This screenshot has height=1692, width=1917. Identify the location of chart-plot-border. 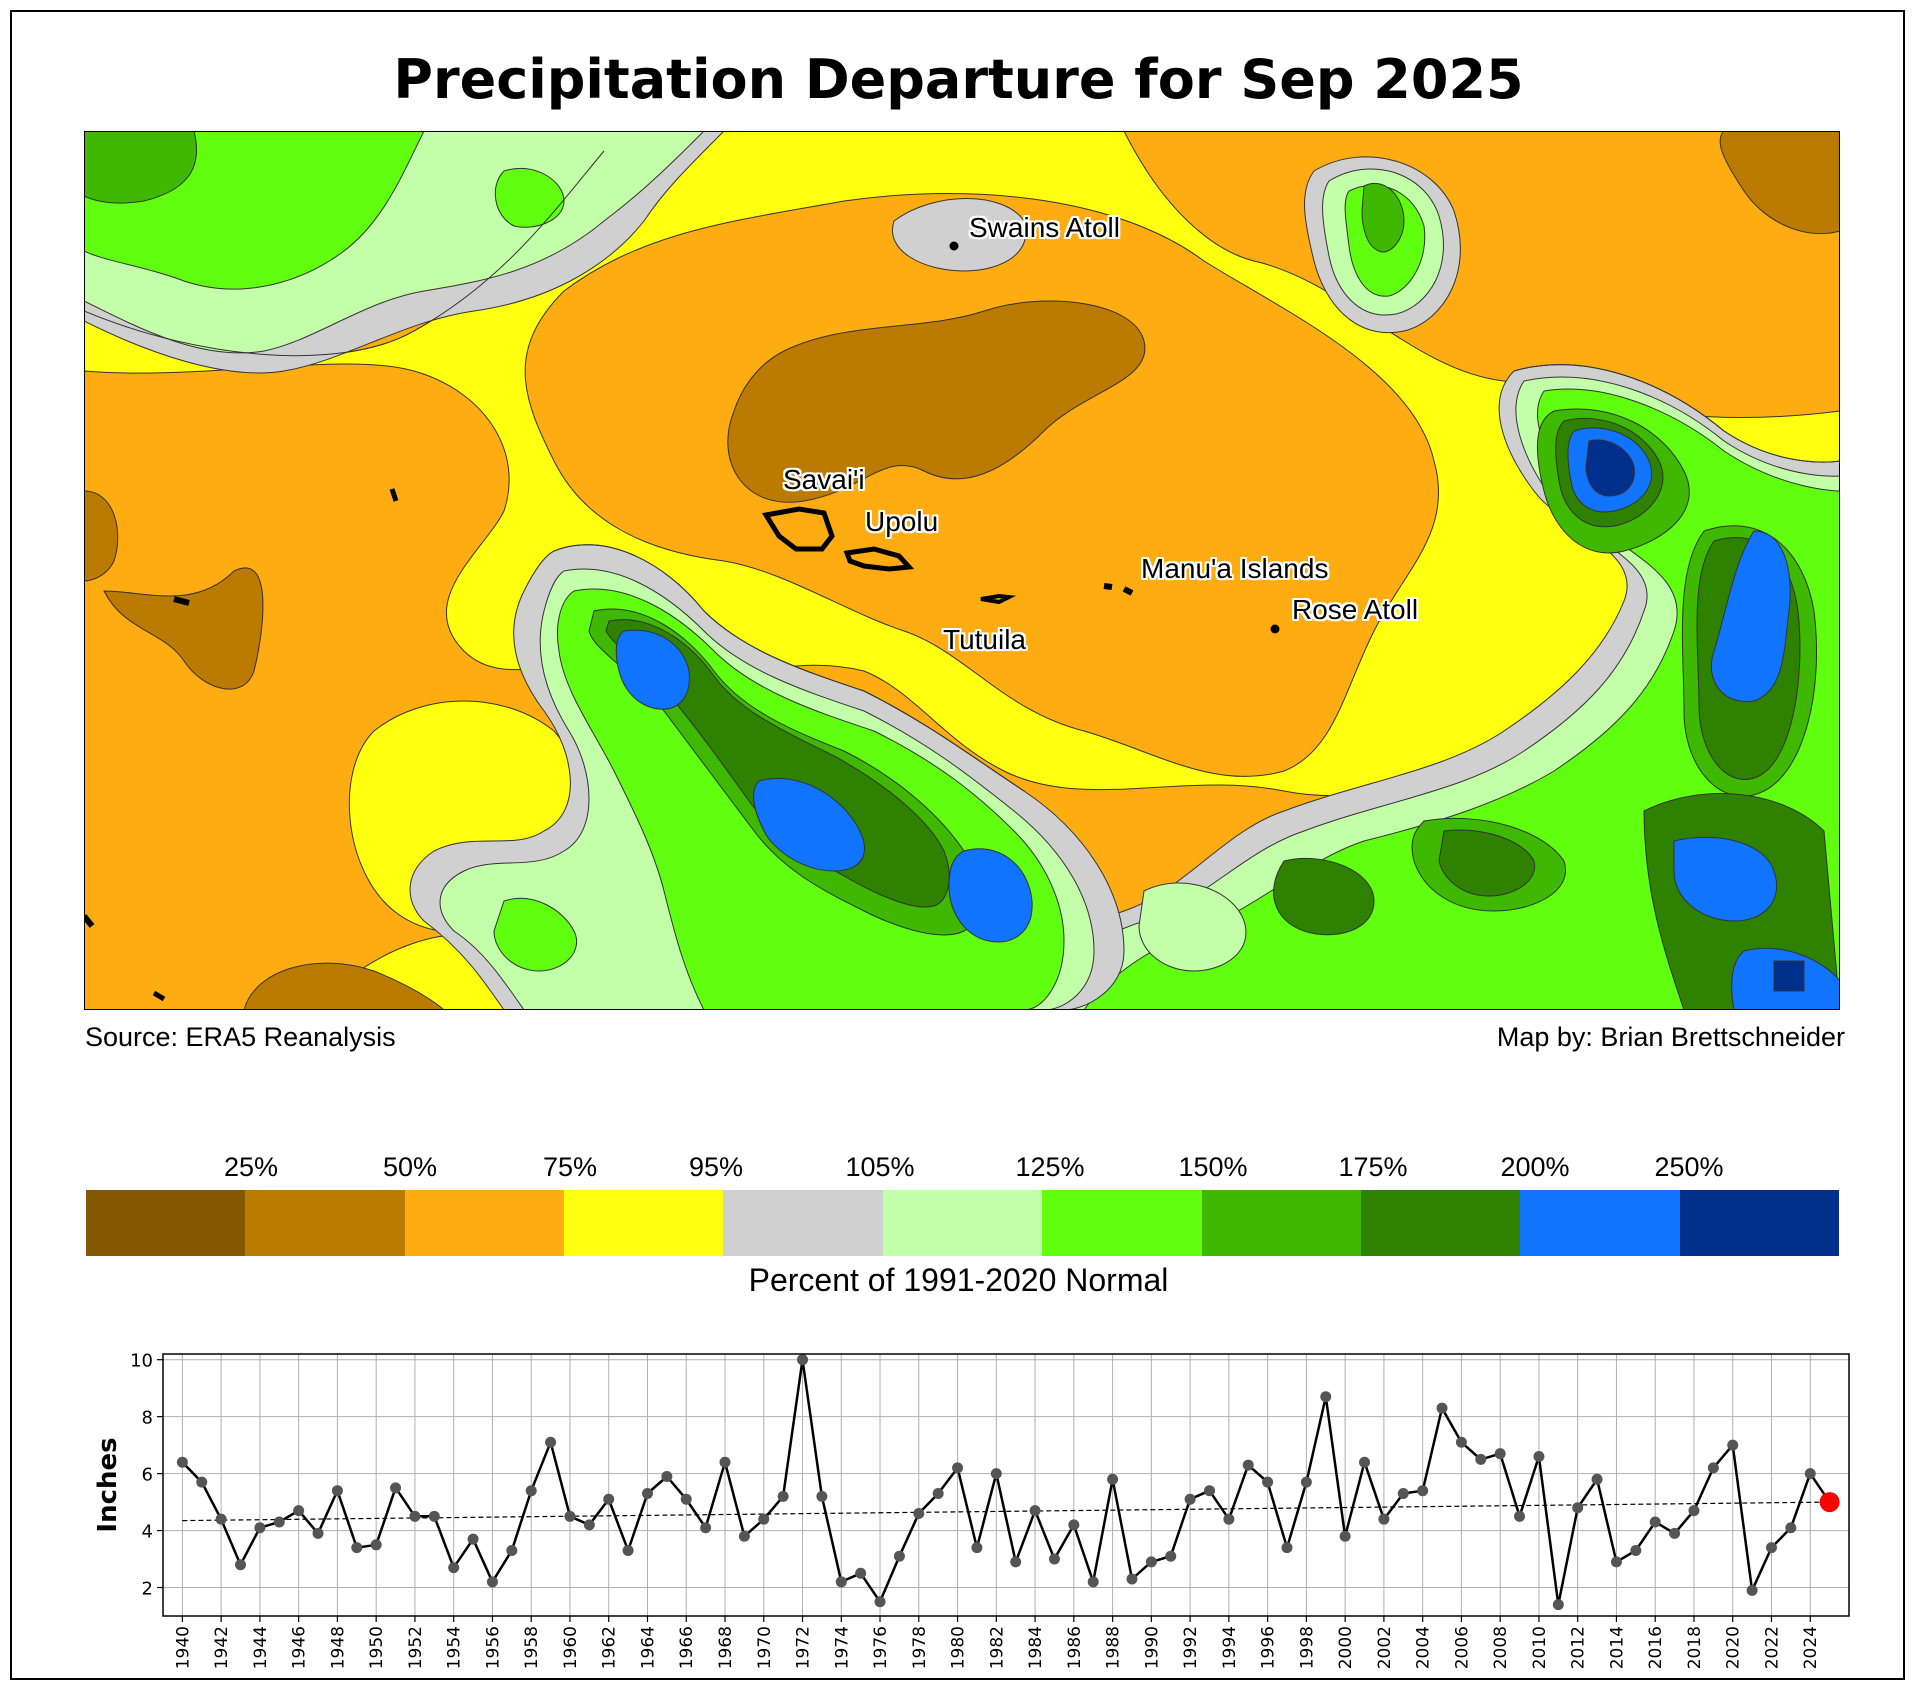
(1006, 1485).